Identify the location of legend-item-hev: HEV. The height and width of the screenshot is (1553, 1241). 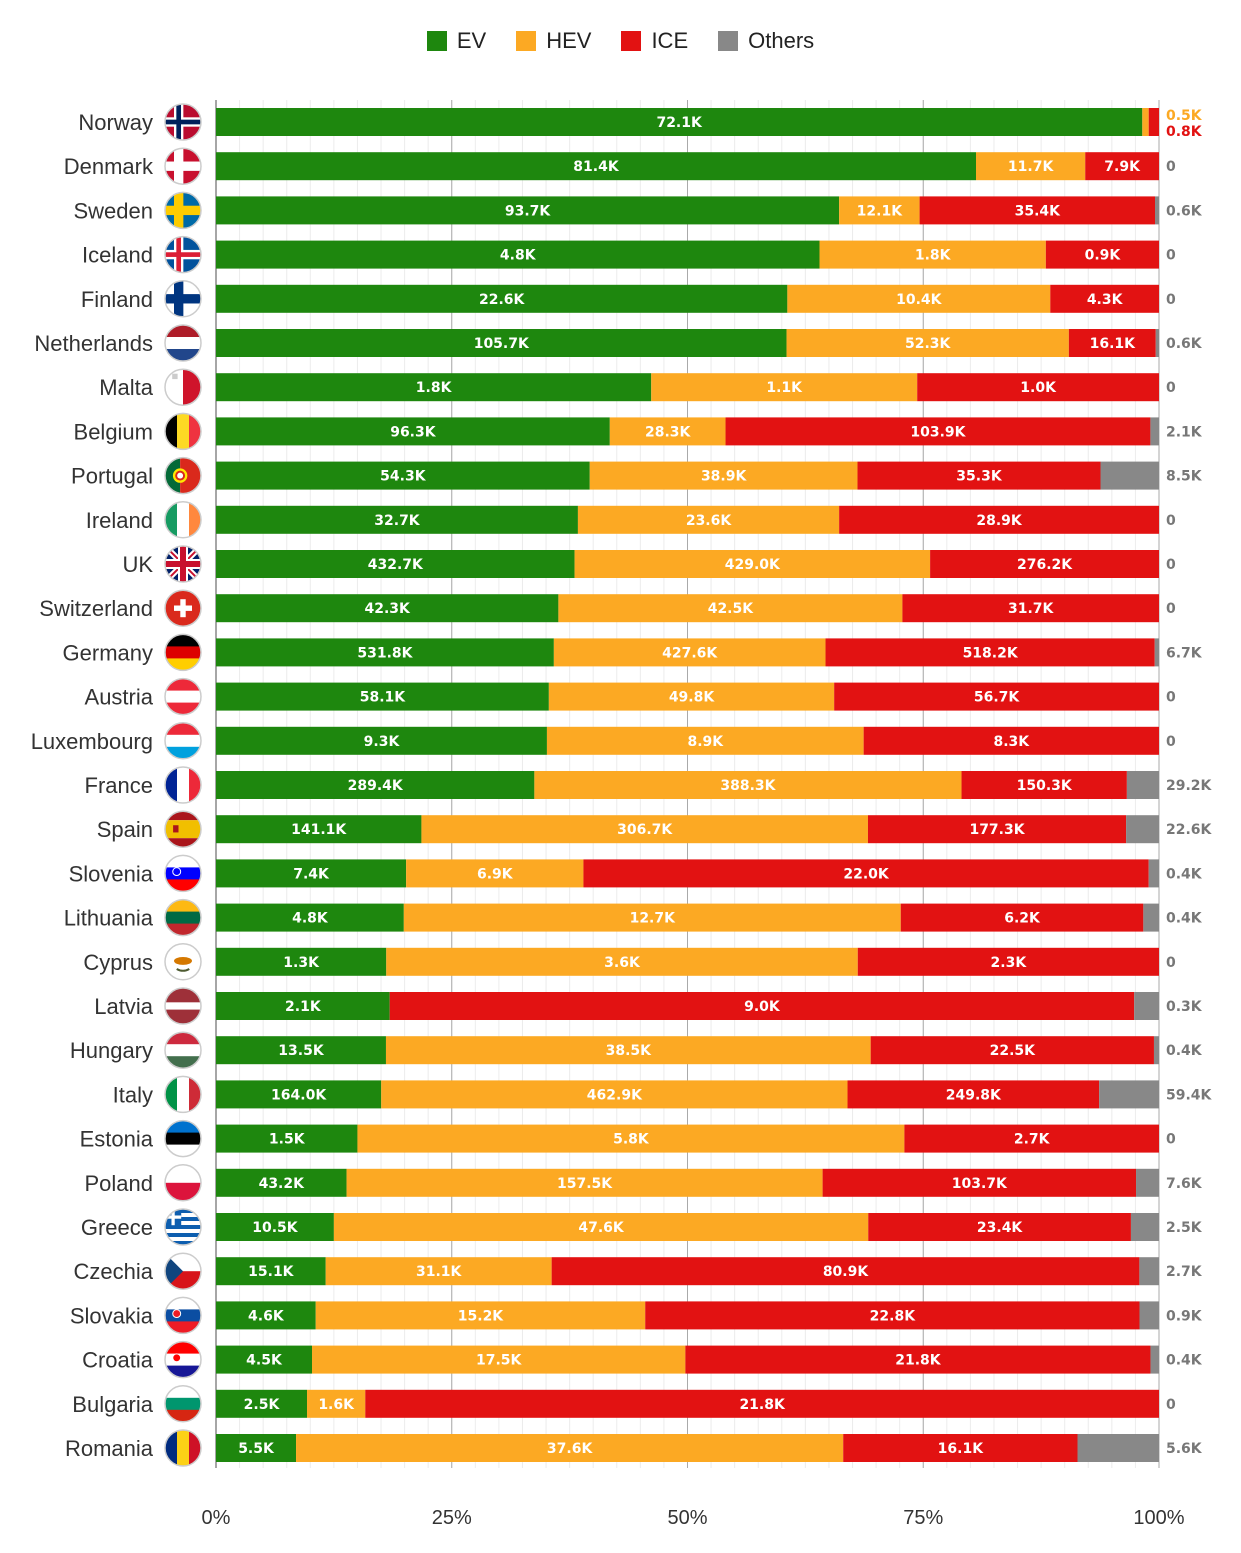
(553, 41).